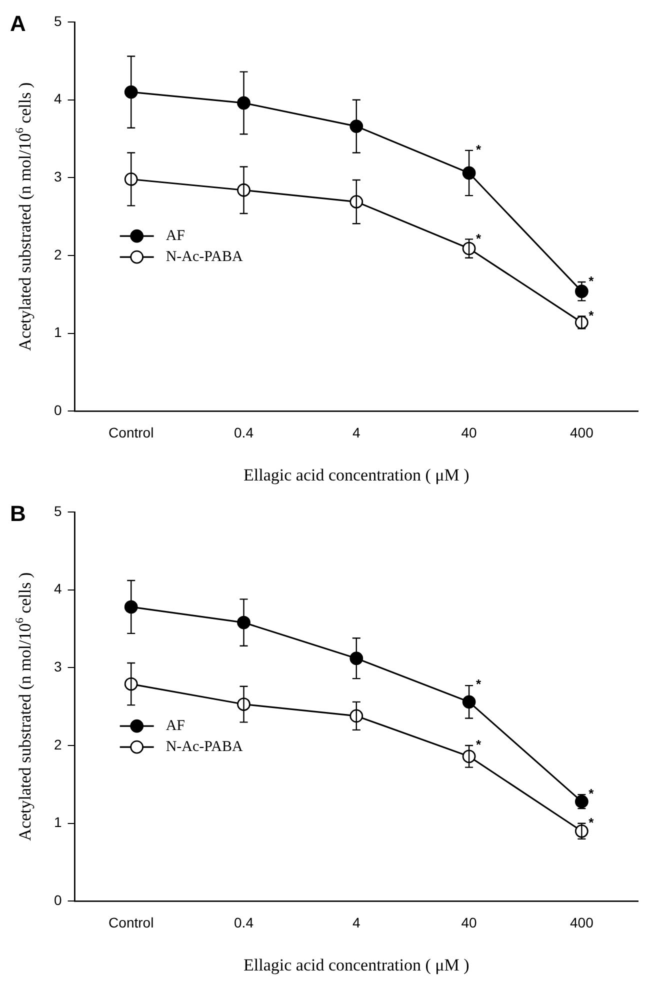 This screenshot has height=985, width=652. What do you see at coordinates (18, 23) in the screenshot?
I see `chart-title: A` at bounding box center [18, 23].